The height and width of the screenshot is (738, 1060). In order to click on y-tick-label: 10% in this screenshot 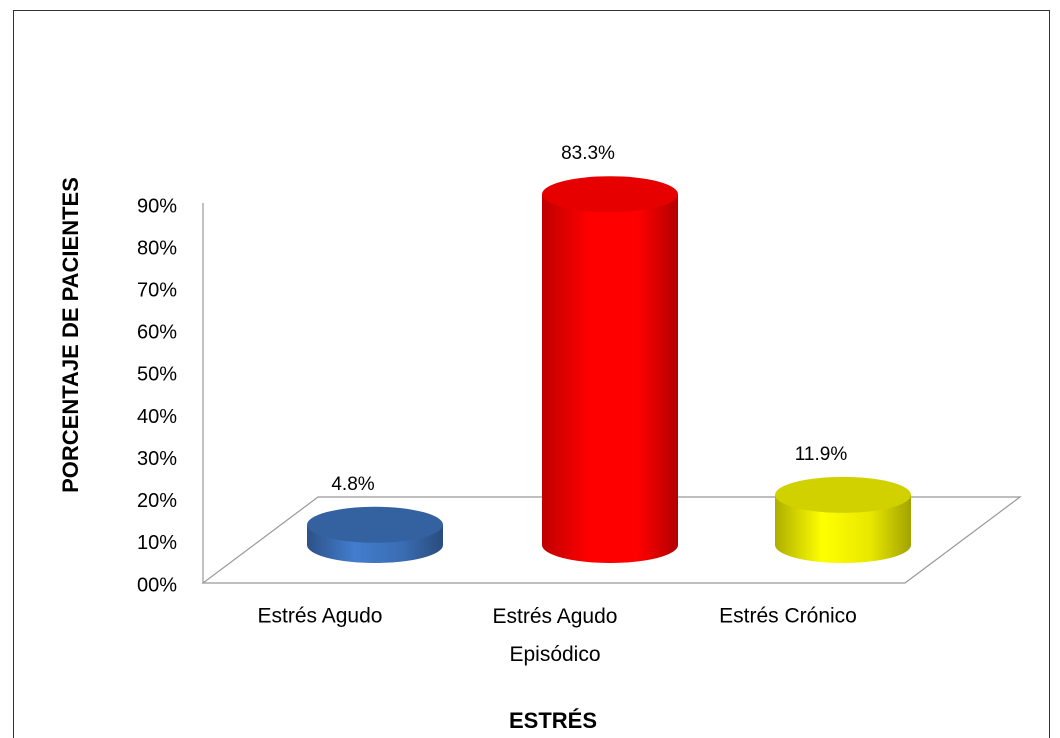, I will do `click(157, 543)`.